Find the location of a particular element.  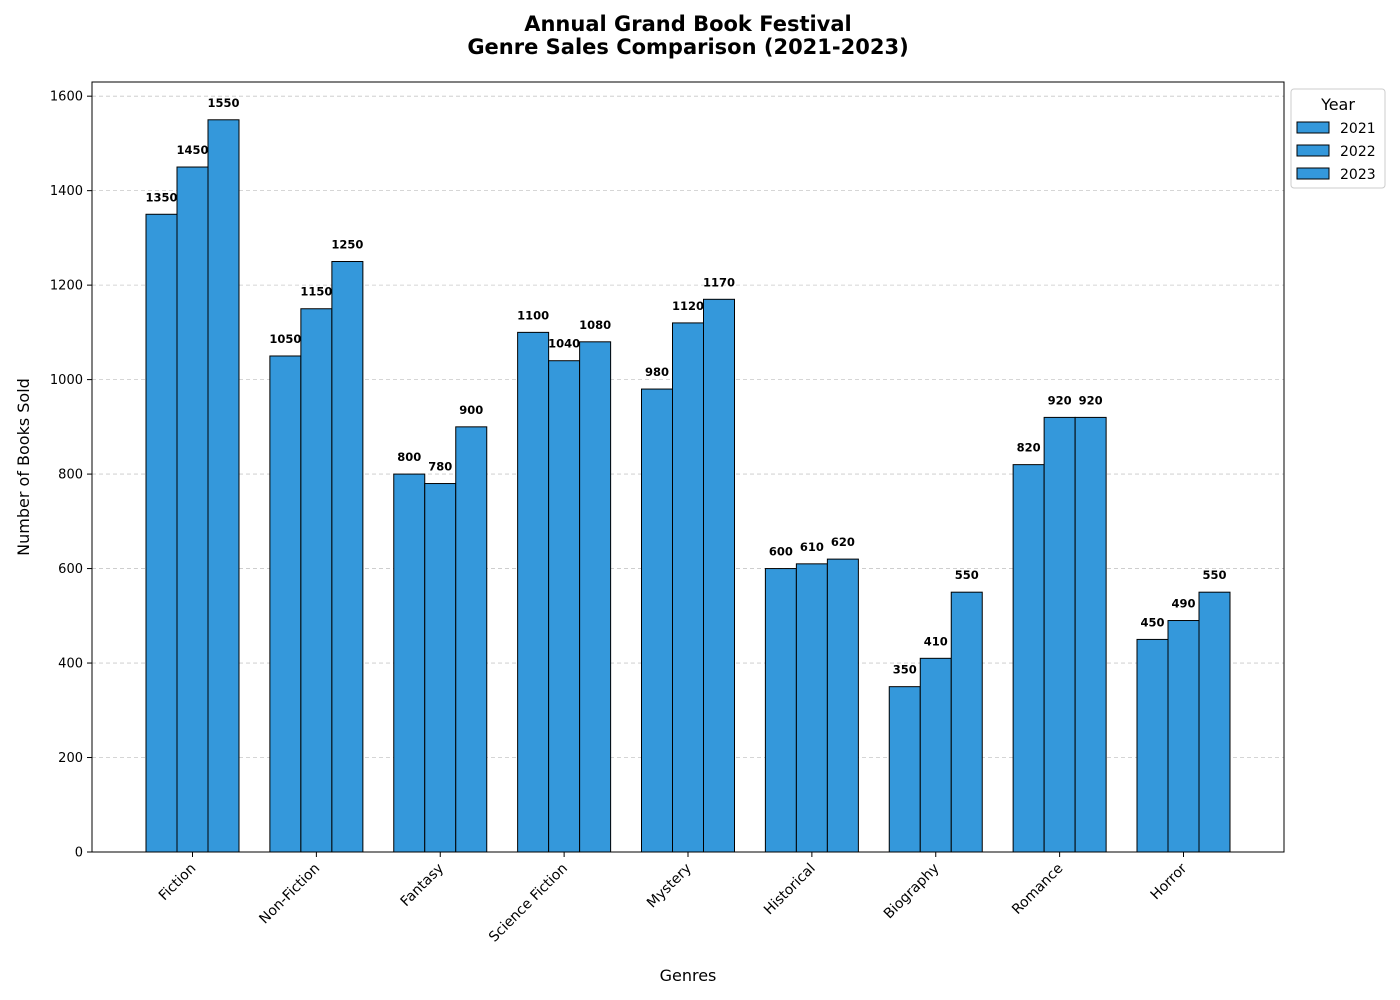

y-tick-label: 1000 is located at coordinates (66, 380).